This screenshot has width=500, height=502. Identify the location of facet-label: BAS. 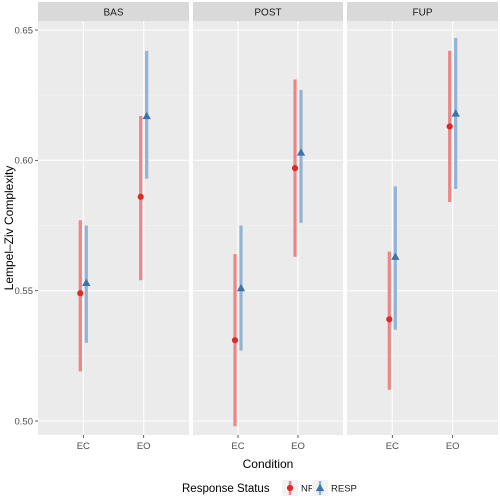
(113, 13).